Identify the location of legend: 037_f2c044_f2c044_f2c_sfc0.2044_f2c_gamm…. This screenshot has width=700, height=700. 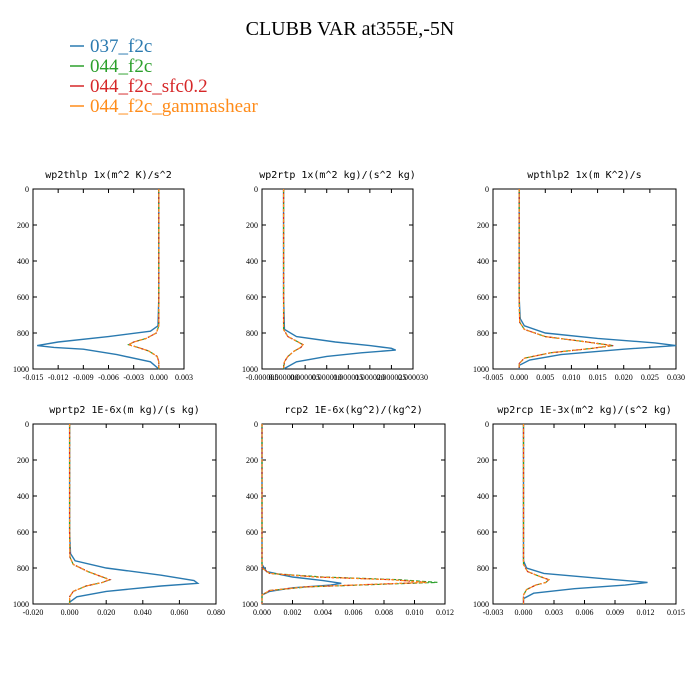
(164, 76).